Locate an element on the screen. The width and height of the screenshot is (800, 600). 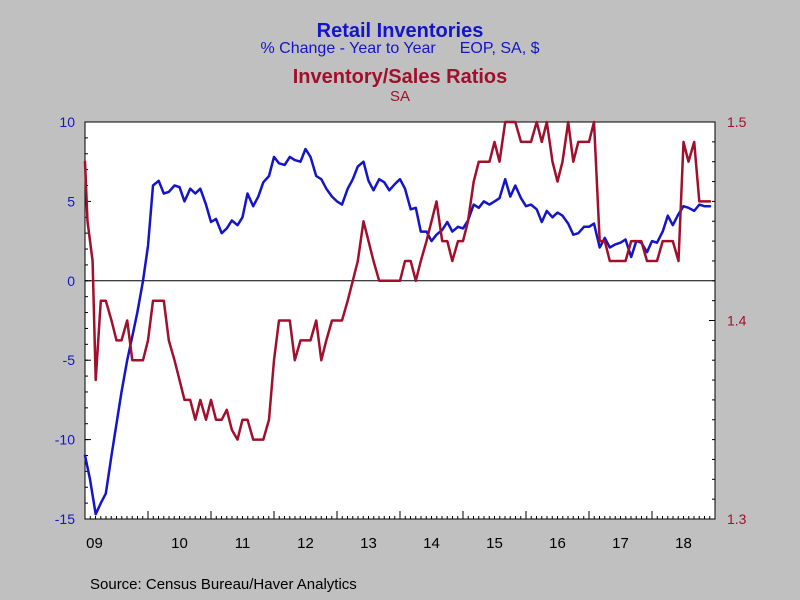
x-axis-tick-label: 15 is located at coordinates (494, 543).